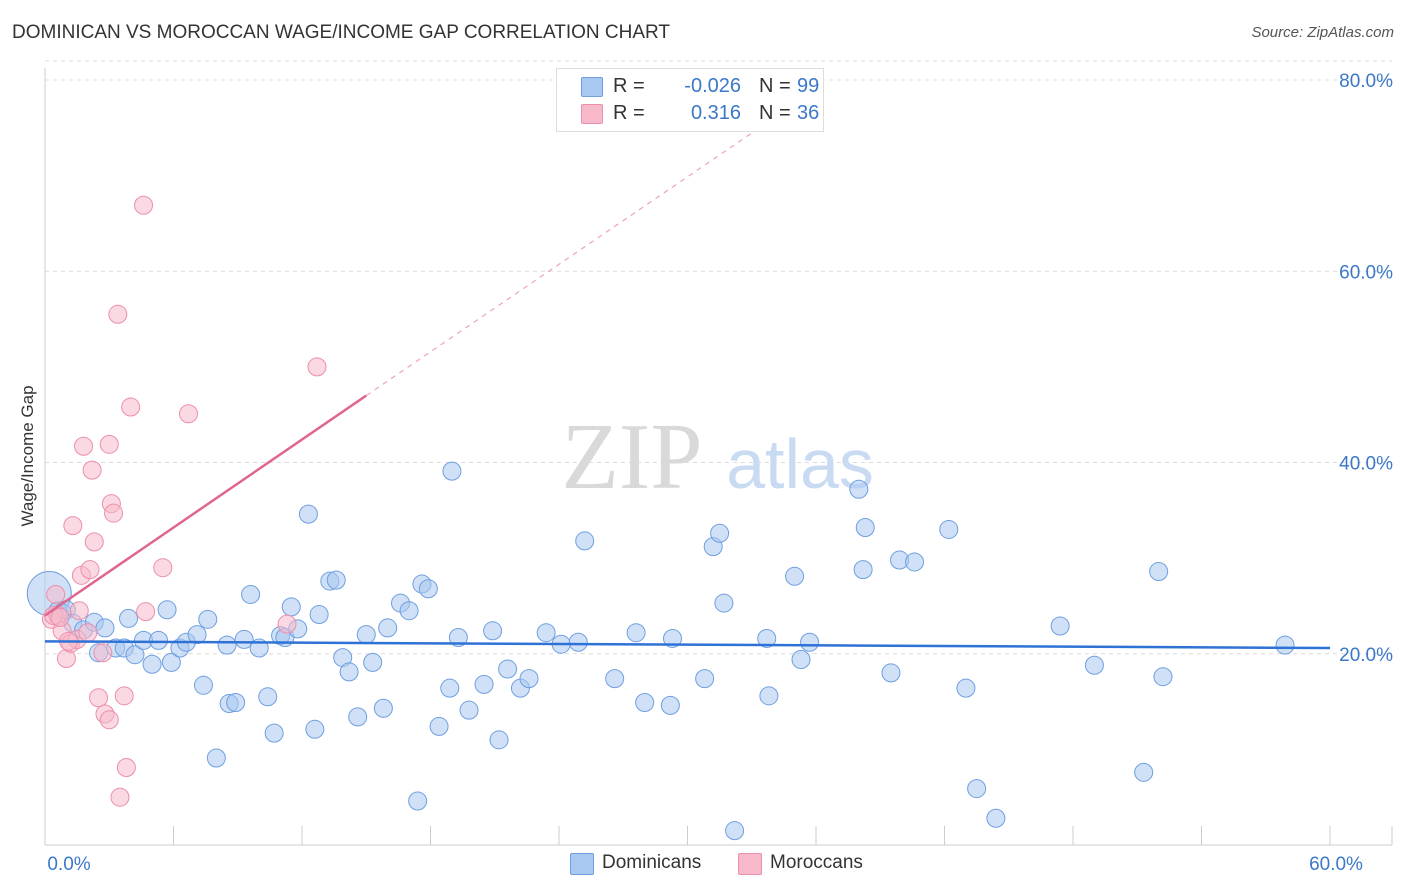 This screenshot has width=1406, height=892. What do you see at coordinates (1366, 81) in the screenshot?
I see `y-tick-label: 80.0%` at bounding box center [1366, 81].